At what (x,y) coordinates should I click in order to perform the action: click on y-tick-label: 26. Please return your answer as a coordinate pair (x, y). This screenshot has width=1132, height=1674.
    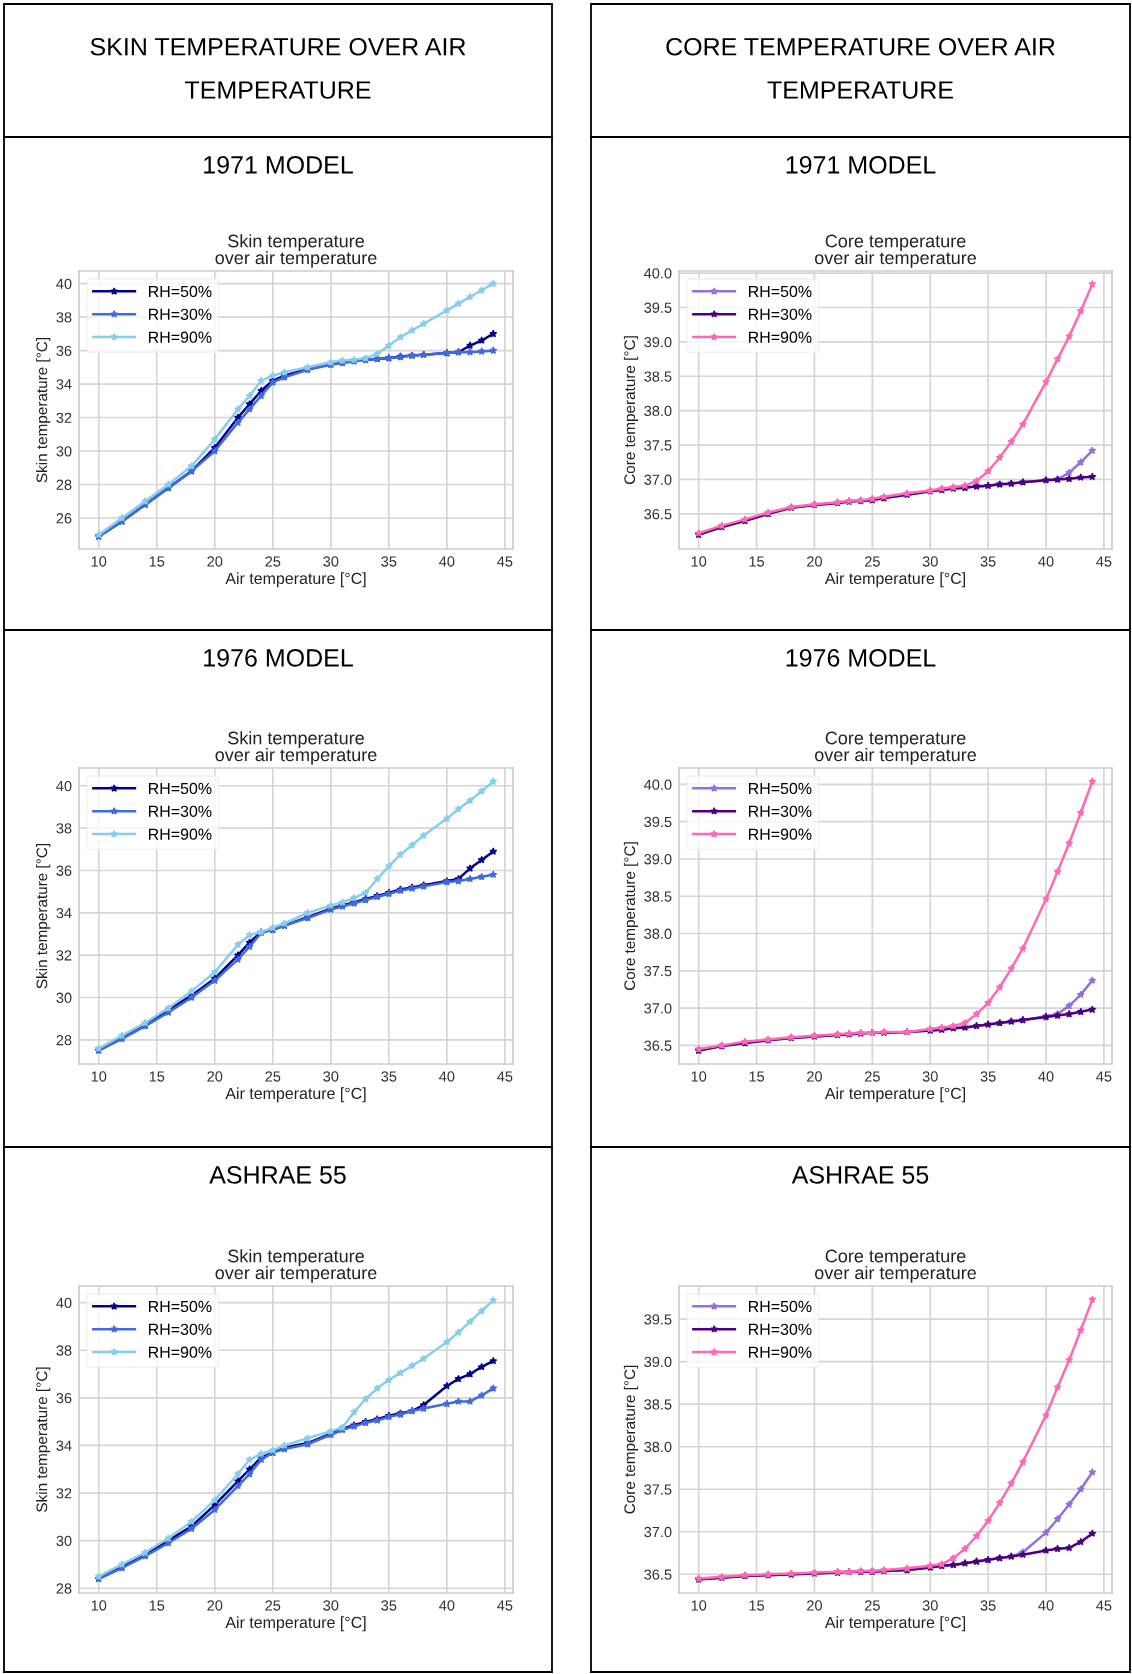
    Looking at the image, I should click on (64, 518).